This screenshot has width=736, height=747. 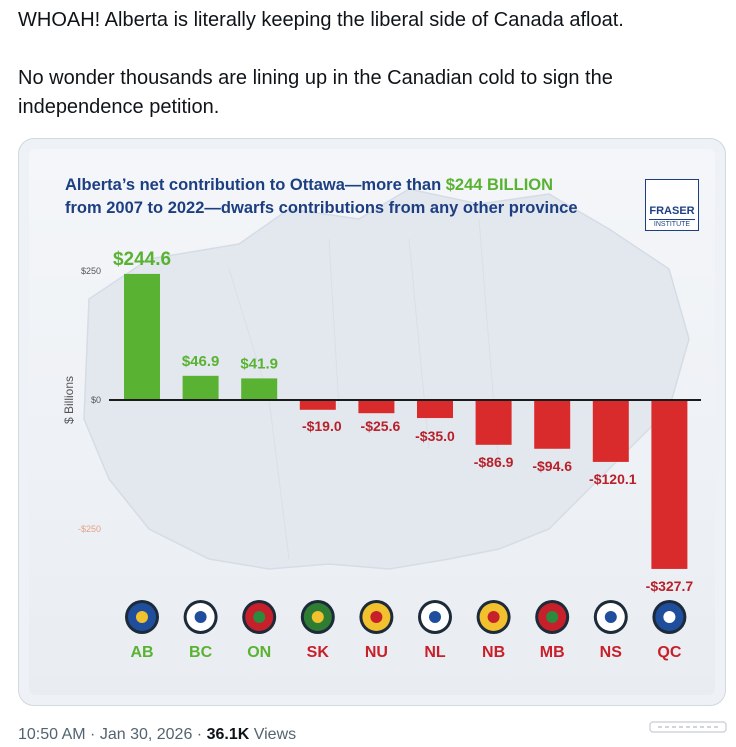 What do you see at coordinates (200, 387) in the screenshot?
I see `bar-bc` at bounding box center [200, 387].